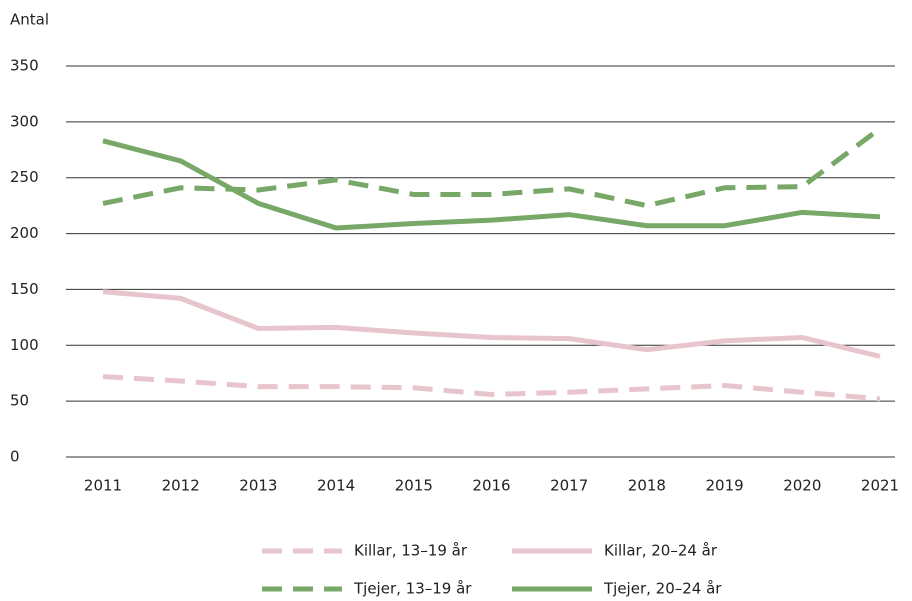 The height and width of the screenshot is (601, 912). Describe the element at coordinates (662, 589) in the screenshot. I see `legend-label: Tjejer, 20–24 år` at that location.